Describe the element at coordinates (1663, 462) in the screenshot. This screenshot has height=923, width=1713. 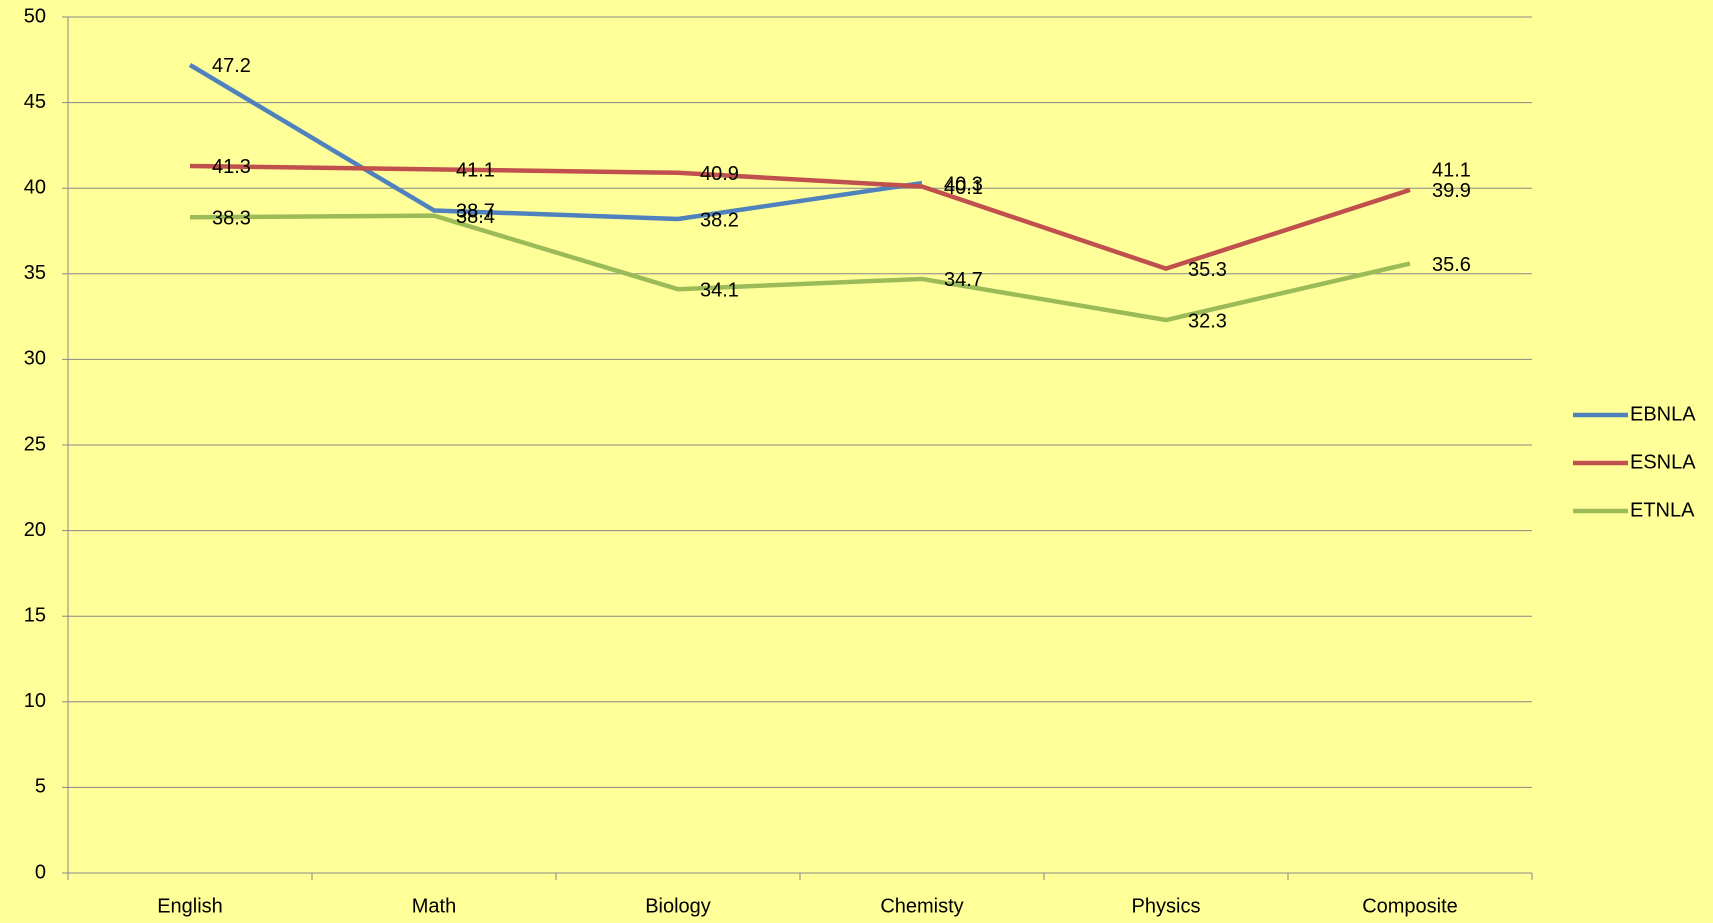
I see `legend-label: ESNLA` at that location.